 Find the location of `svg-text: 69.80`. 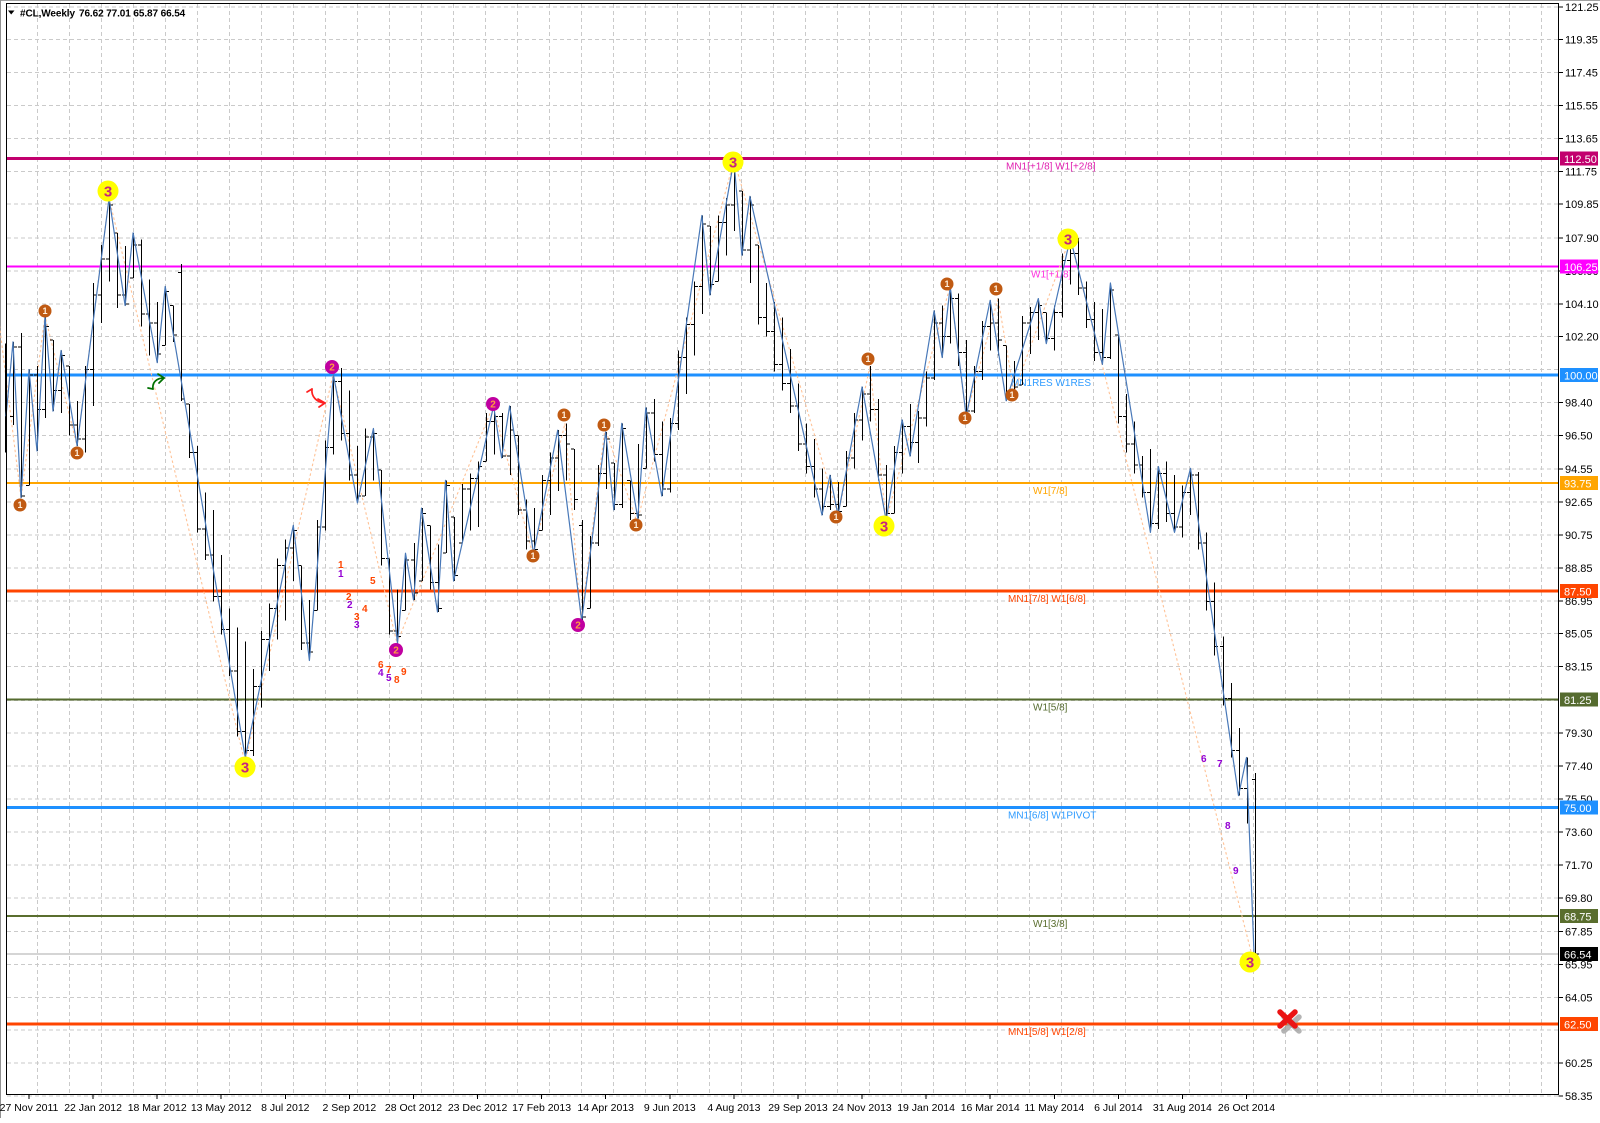

svg-text: 69.80 is located at coordinates (1579, 899).